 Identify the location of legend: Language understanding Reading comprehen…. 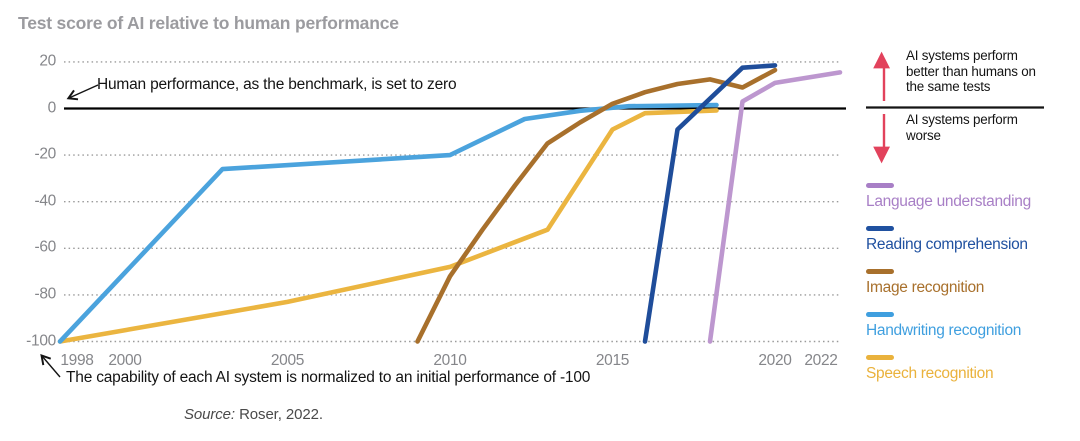
(971, 290).